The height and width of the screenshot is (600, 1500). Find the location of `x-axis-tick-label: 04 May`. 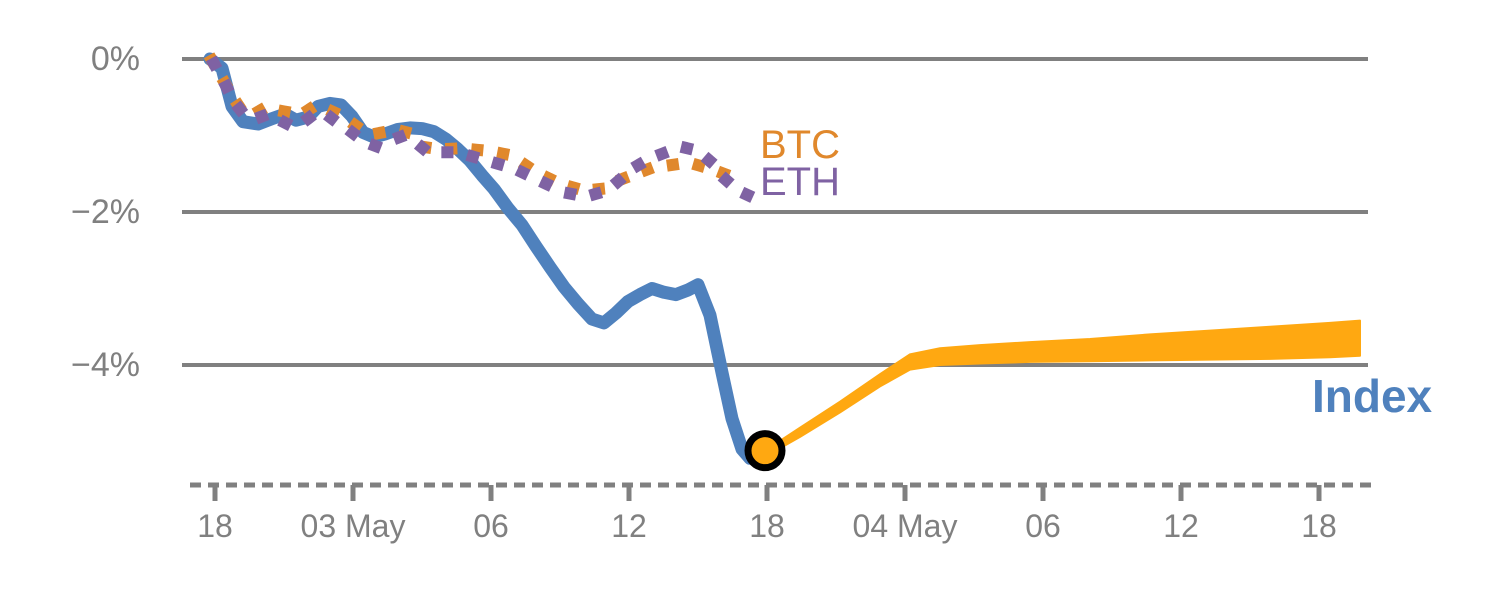

x-axis-tick-label: 04 May is located at coordinates (905, 526).